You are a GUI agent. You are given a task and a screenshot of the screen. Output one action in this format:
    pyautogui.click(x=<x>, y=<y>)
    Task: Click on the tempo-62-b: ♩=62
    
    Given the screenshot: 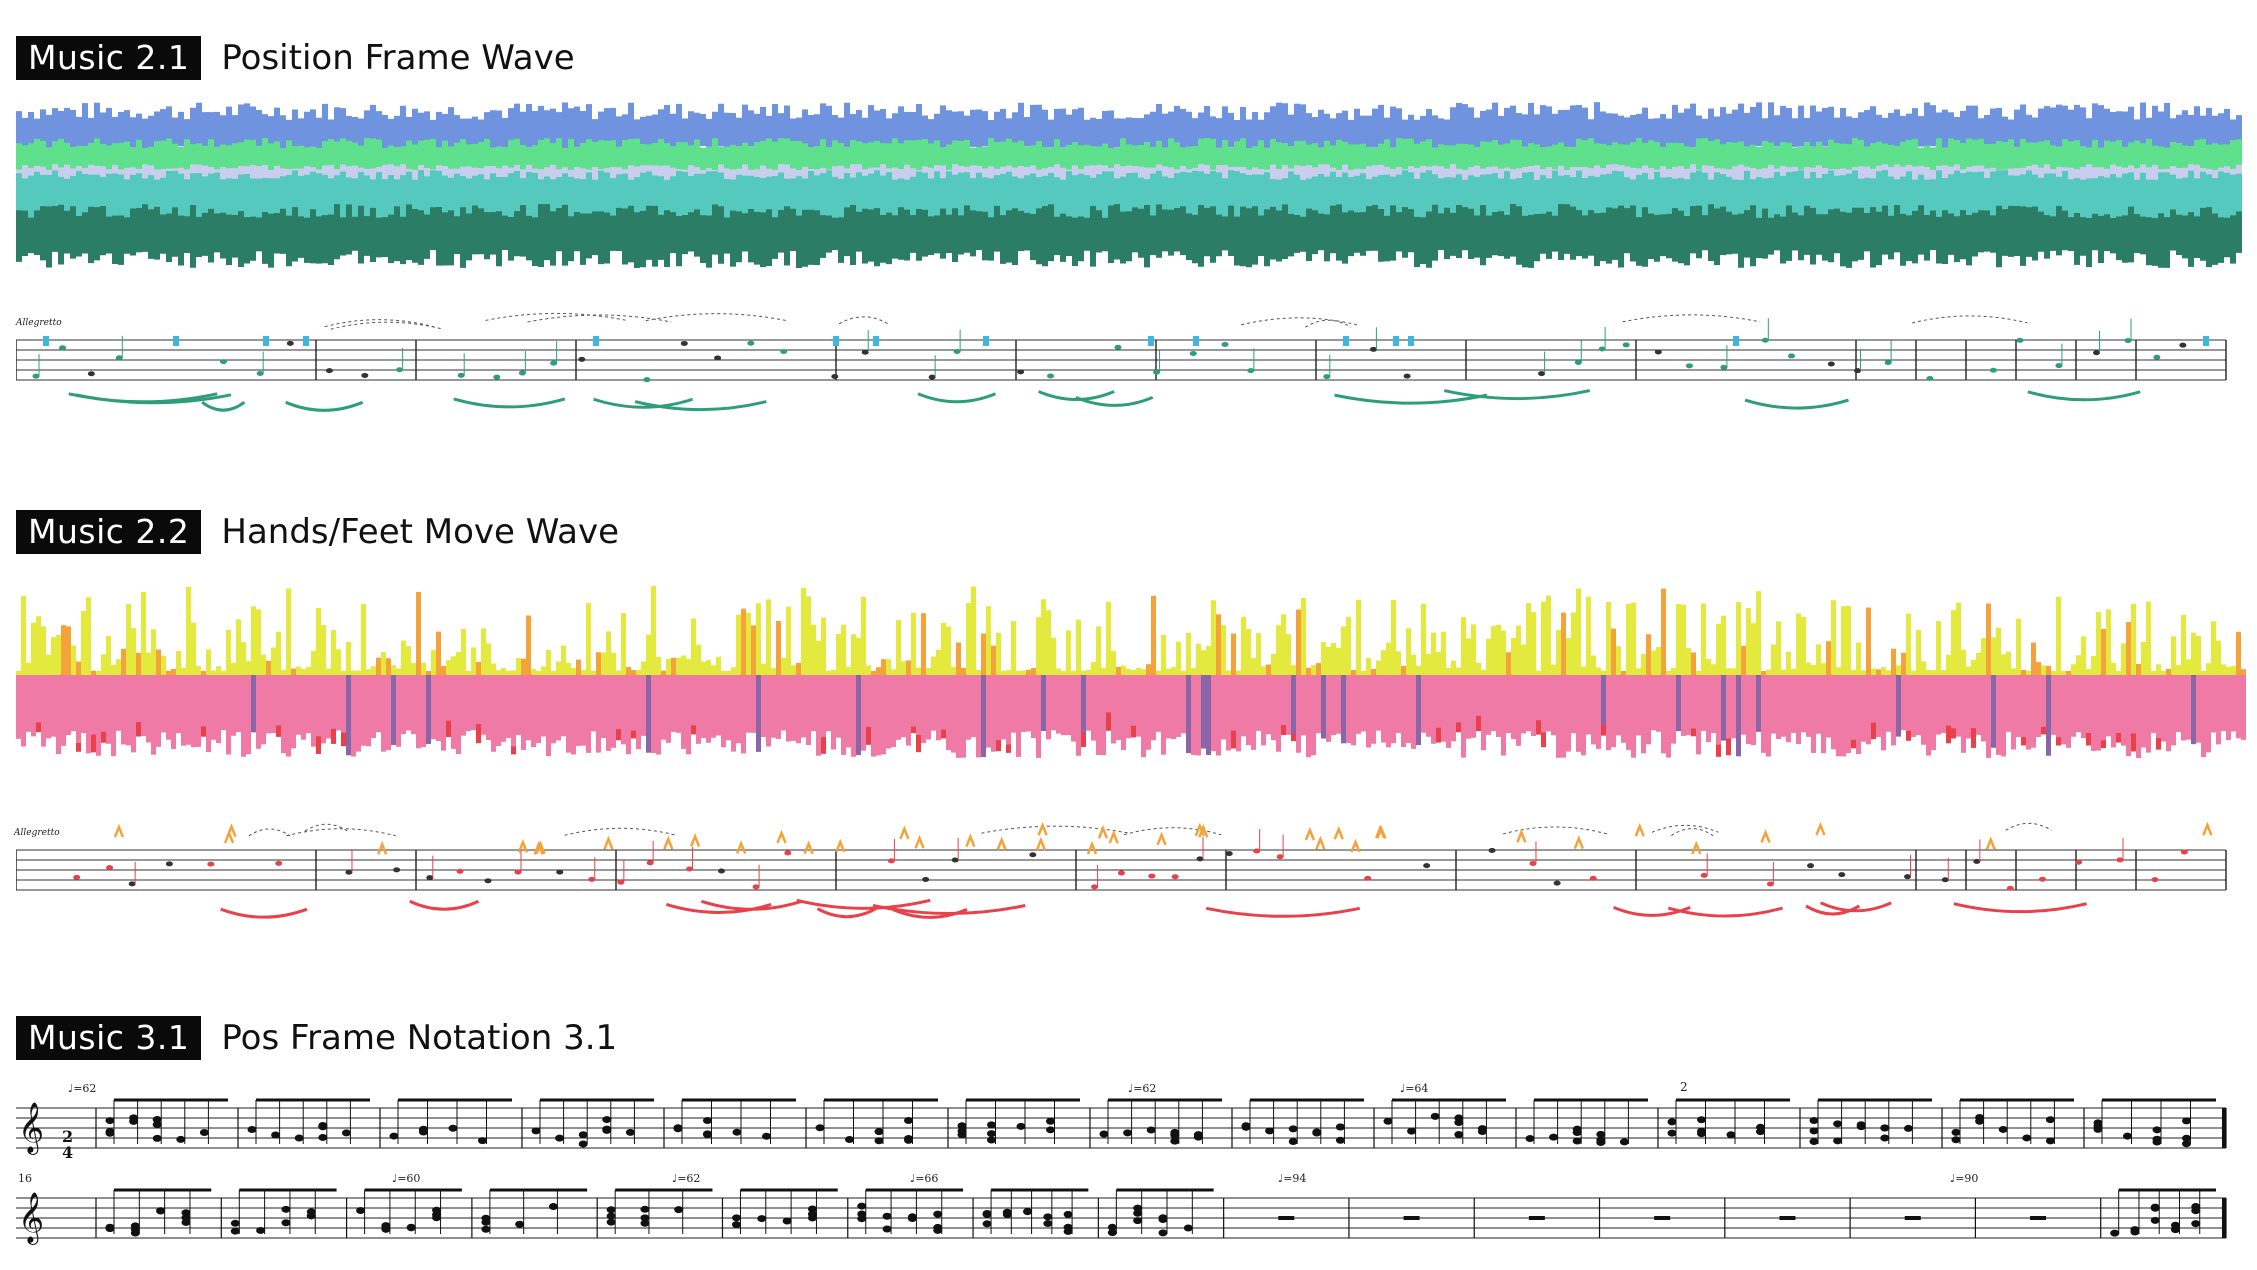 What is the action you would take?
    pyautogui.click(x=1142, y=1088)
    